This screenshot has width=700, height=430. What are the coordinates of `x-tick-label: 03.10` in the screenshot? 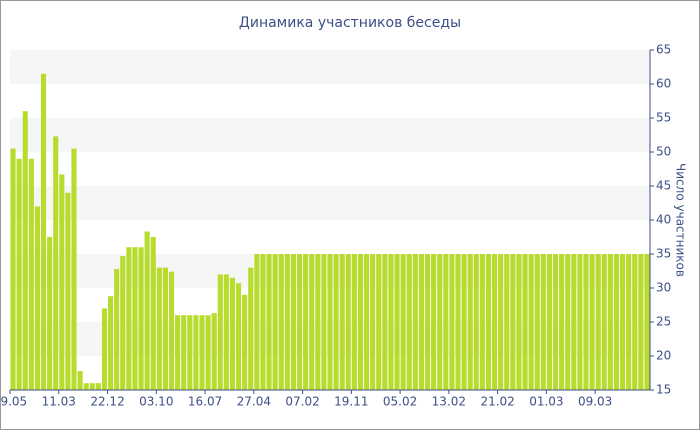 It's located at (156, 402).